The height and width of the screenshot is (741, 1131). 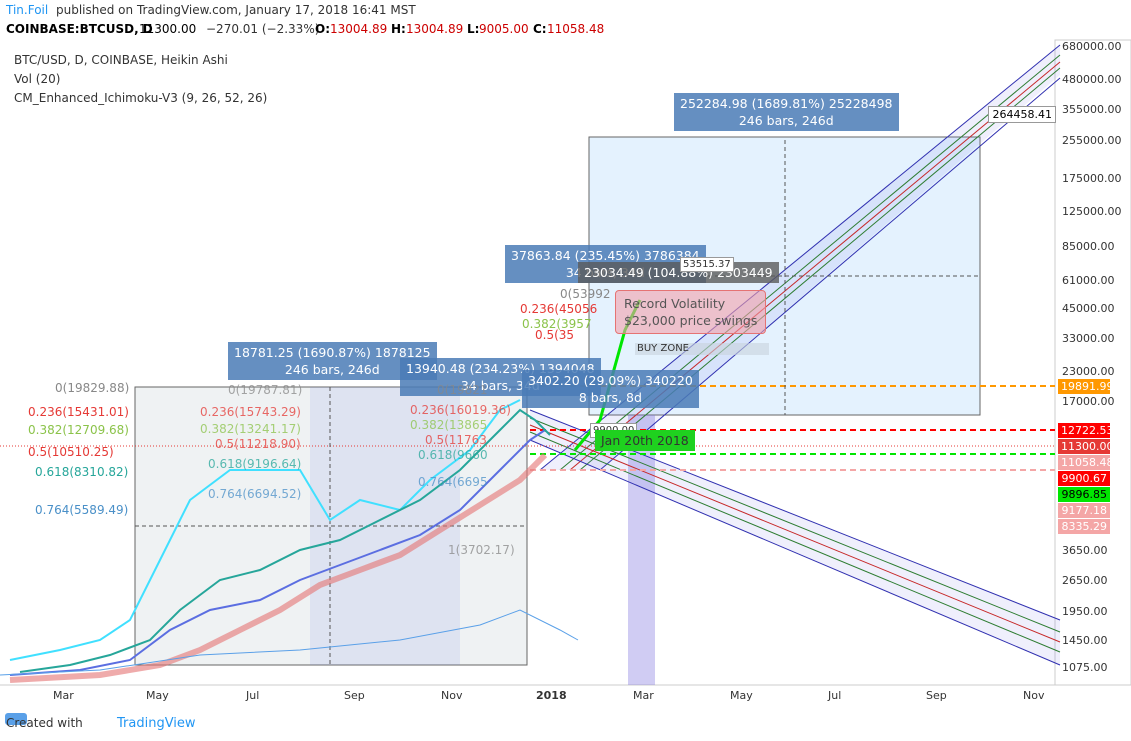 I want to click on fib-label: 0(19787.81), so click(x=265, y=390).